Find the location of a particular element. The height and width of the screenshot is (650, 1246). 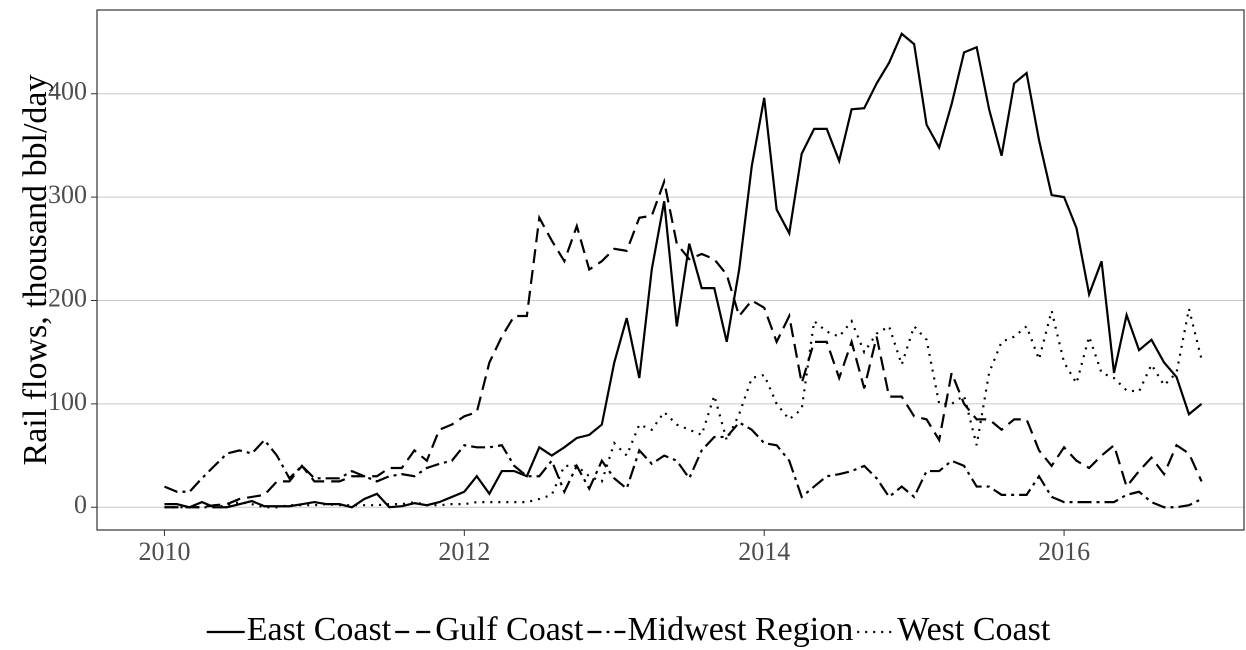

series-line is located at coordinates (683, 465).